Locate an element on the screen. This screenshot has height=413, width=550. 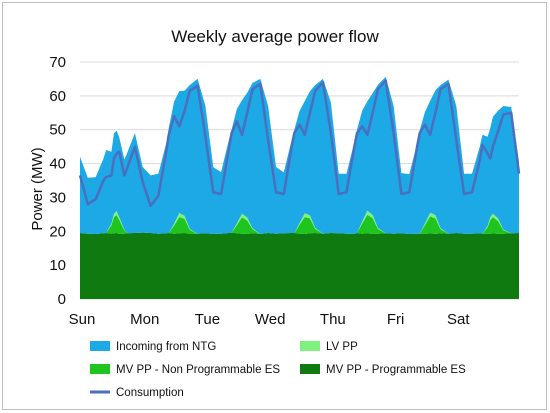
legend-item: Consumption is located at coordinates (137, 393).